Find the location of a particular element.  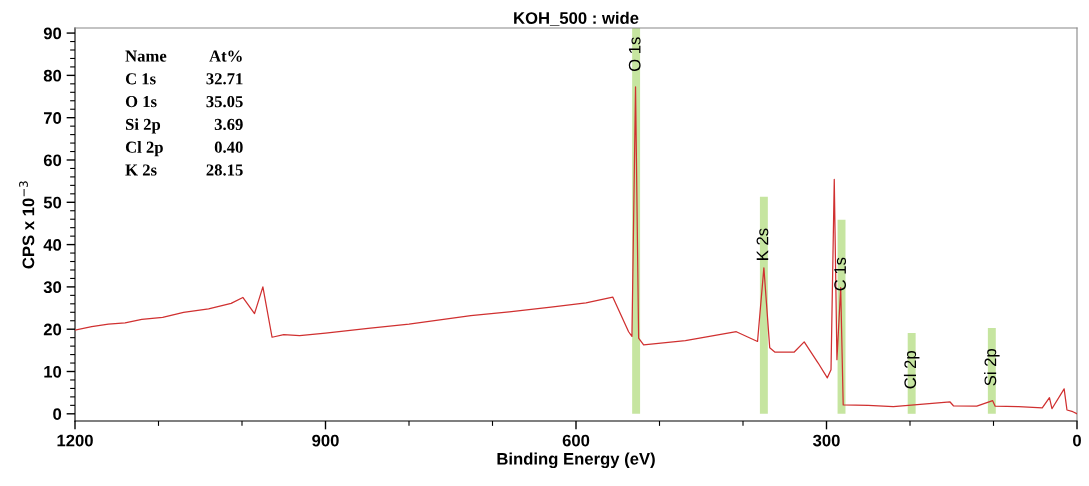

annotation: O 1s is located at coordinates (634, 54).